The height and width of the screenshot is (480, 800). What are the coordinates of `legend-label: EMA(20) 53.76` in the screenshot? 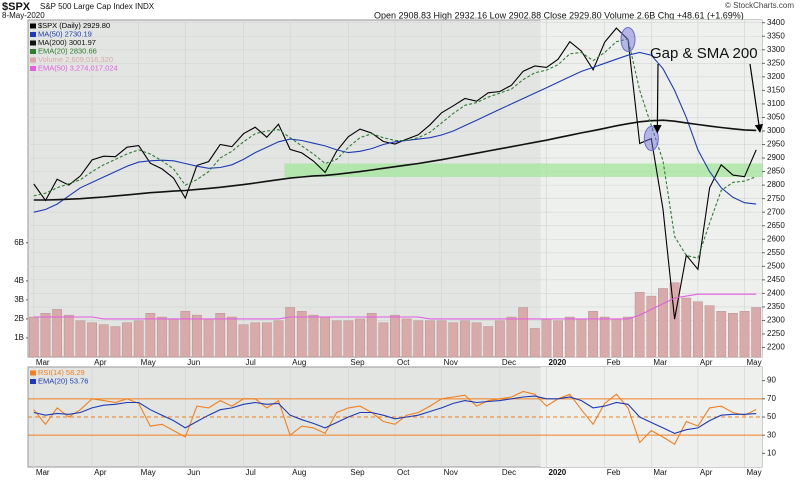 It's located at (63, 380).